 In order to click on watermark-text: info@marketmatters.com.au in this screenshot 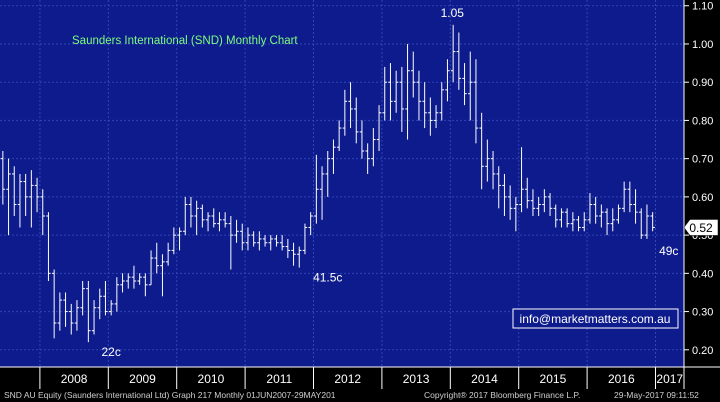, I will do `click(595, 319)`.